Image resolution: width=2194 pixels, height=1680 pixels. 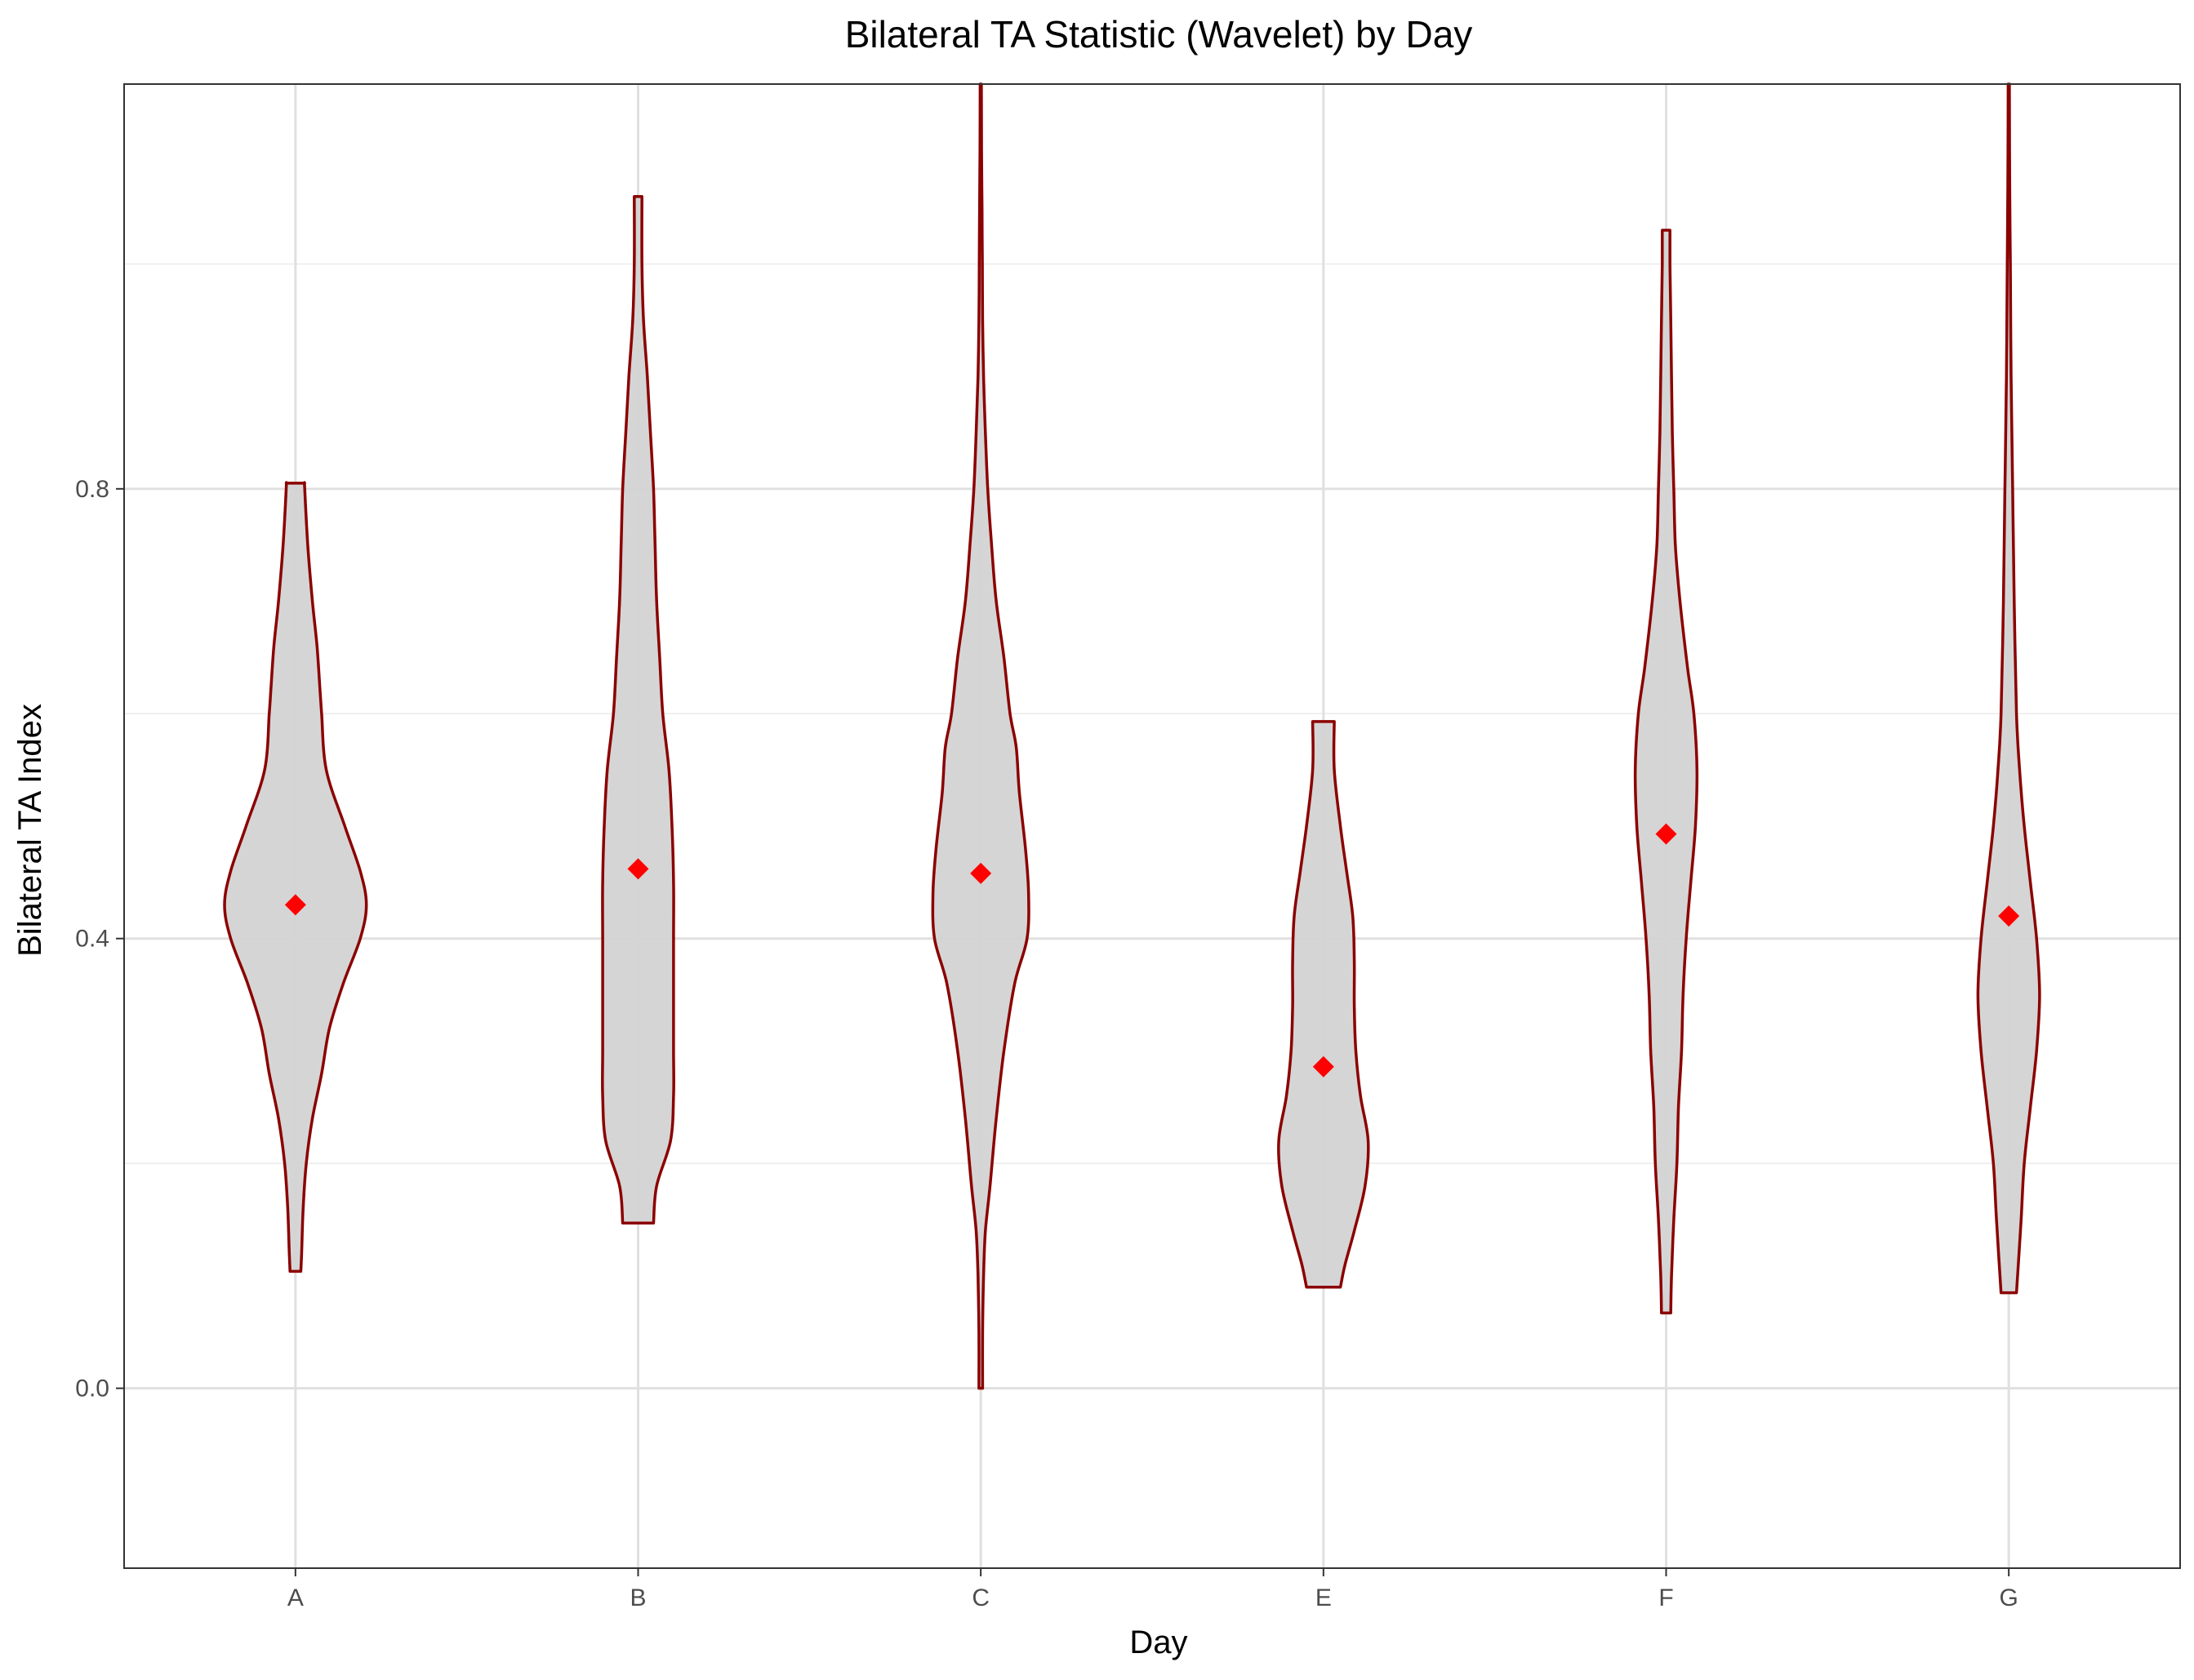 What do you see at coordinates (1152, 951) in the screenshot?
I see `means-layer` at bounding box center [1152, 951].